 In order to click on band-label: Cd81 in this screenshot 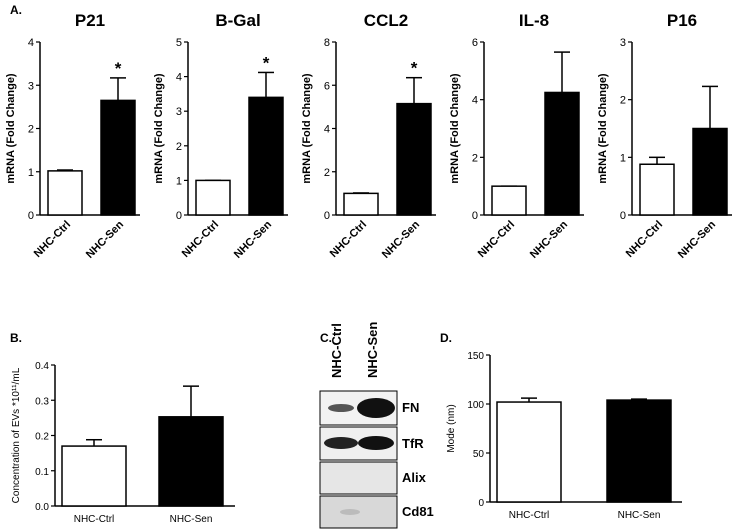, I will do `click(418, 511)`.